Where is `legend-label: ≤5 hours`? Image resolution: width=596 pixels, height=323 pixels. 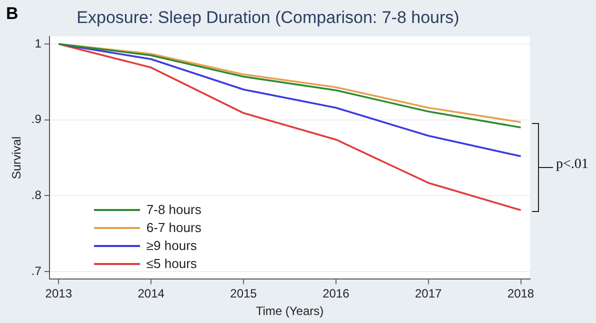
legend-label: ≤5 hours is located at coordinates (171, 264).